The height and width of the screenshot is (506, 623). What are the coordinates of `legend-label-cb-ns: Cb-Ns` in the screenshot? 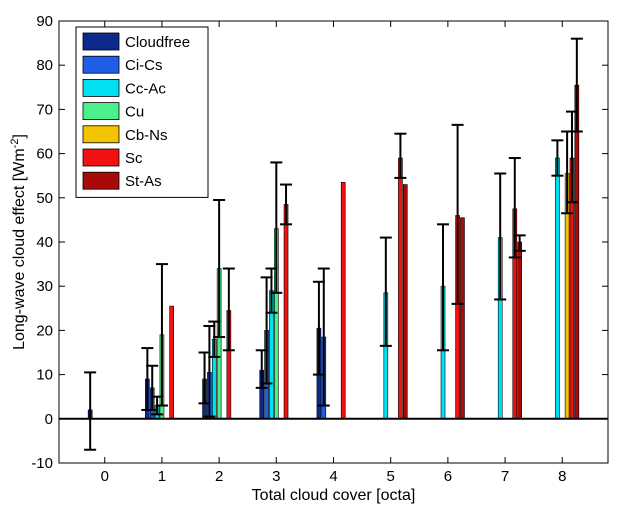 It's located at (146, 135).